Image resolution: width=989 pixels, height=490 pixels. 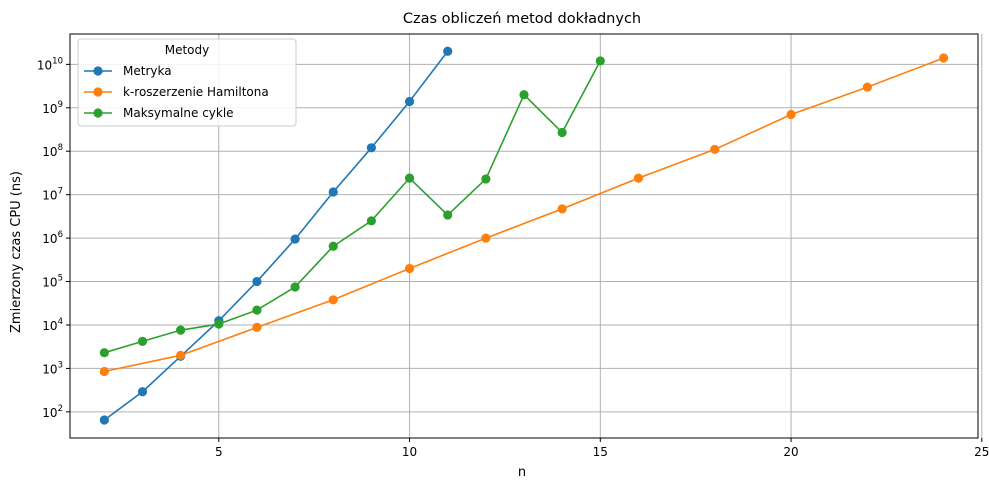 I want to click on x-tick-label: 20, so click(x=790, y=452).